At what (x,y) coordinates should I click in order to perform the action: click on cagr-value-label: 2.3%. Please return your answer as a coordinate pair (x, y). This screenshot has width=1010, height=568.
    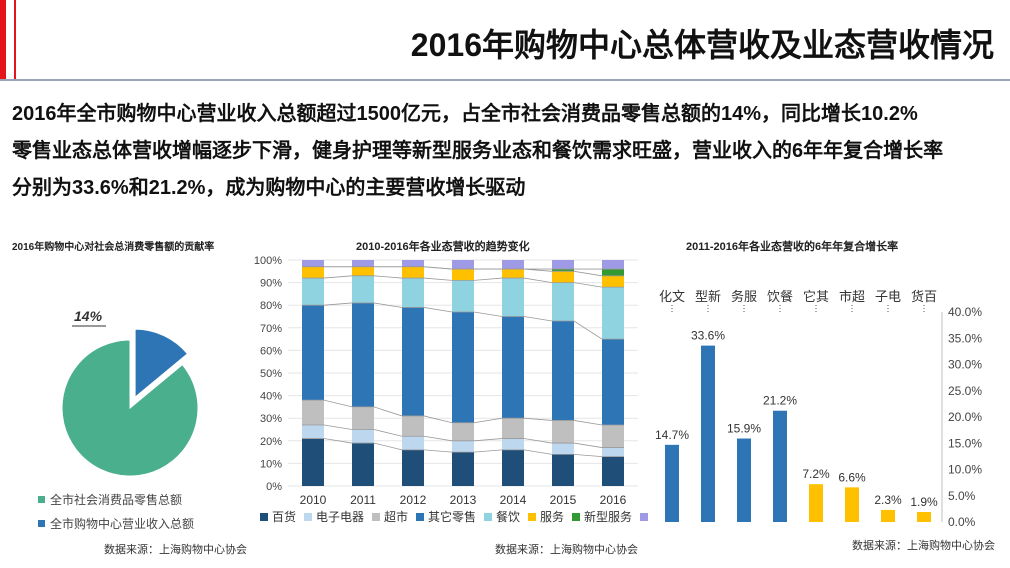
    Looking at the image, I should click on (888, 500).